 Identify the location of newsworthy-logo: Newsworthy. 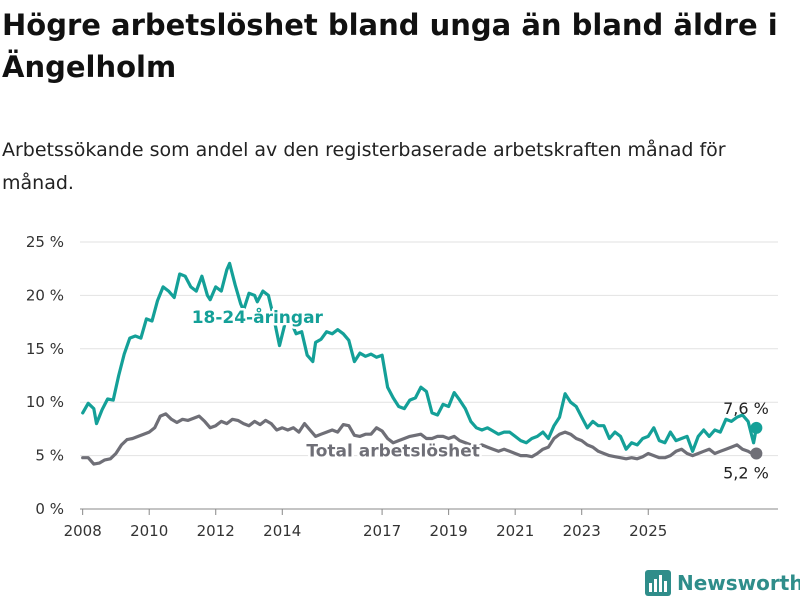
(722, 583).